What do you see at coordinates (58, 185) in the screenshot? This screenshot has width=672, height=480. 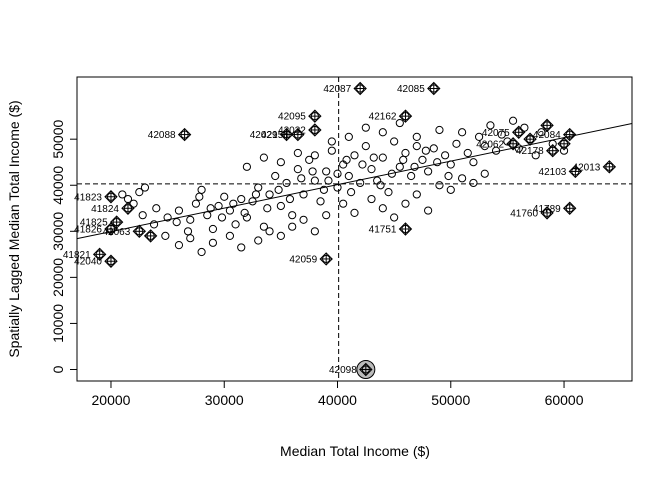 I see `y-tick-label-4: 40000` at bounding box center [58, 185].